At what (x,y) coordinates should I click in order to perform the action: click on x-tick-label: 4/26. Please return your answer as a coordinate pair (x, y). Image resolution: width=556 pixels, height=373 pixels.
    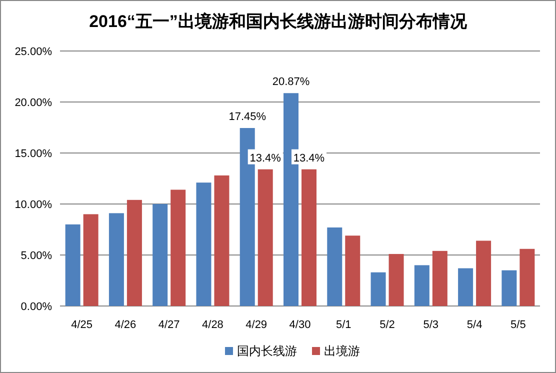
    Looking at the image, I should click on (125, 325).